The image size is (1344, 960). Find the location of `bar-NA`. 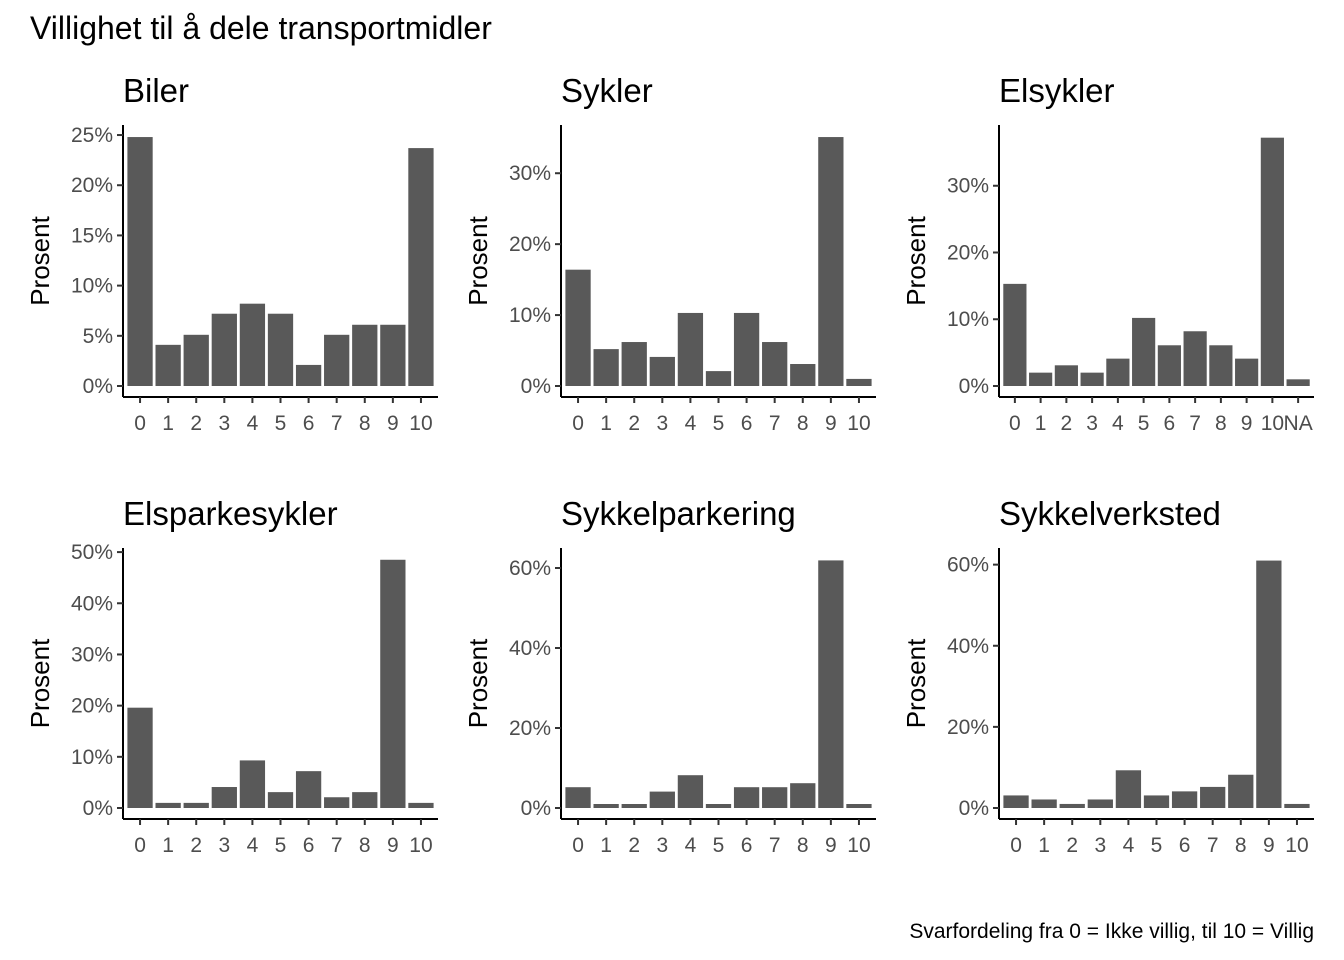

bar-NA is located at coordinates (1298, 382).